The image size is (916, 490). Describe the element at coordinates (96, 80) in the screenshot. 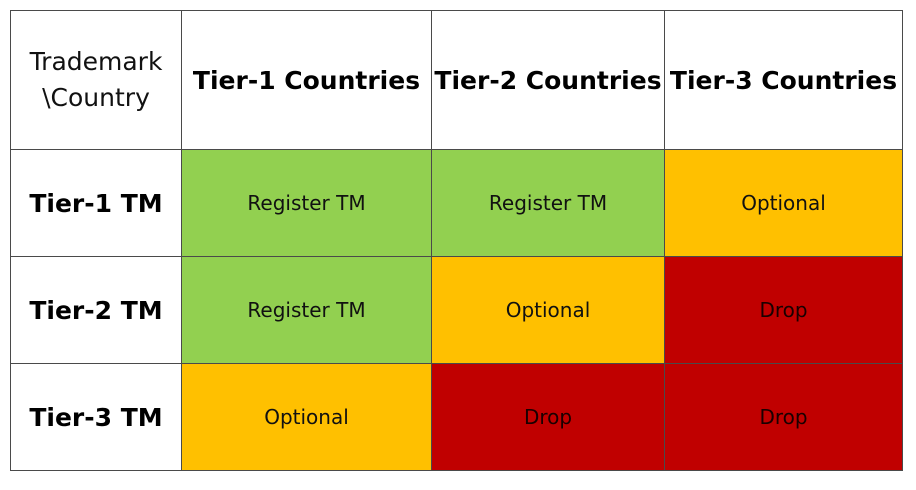

I see `corner-header-cell: Trademark \Country` at that location.